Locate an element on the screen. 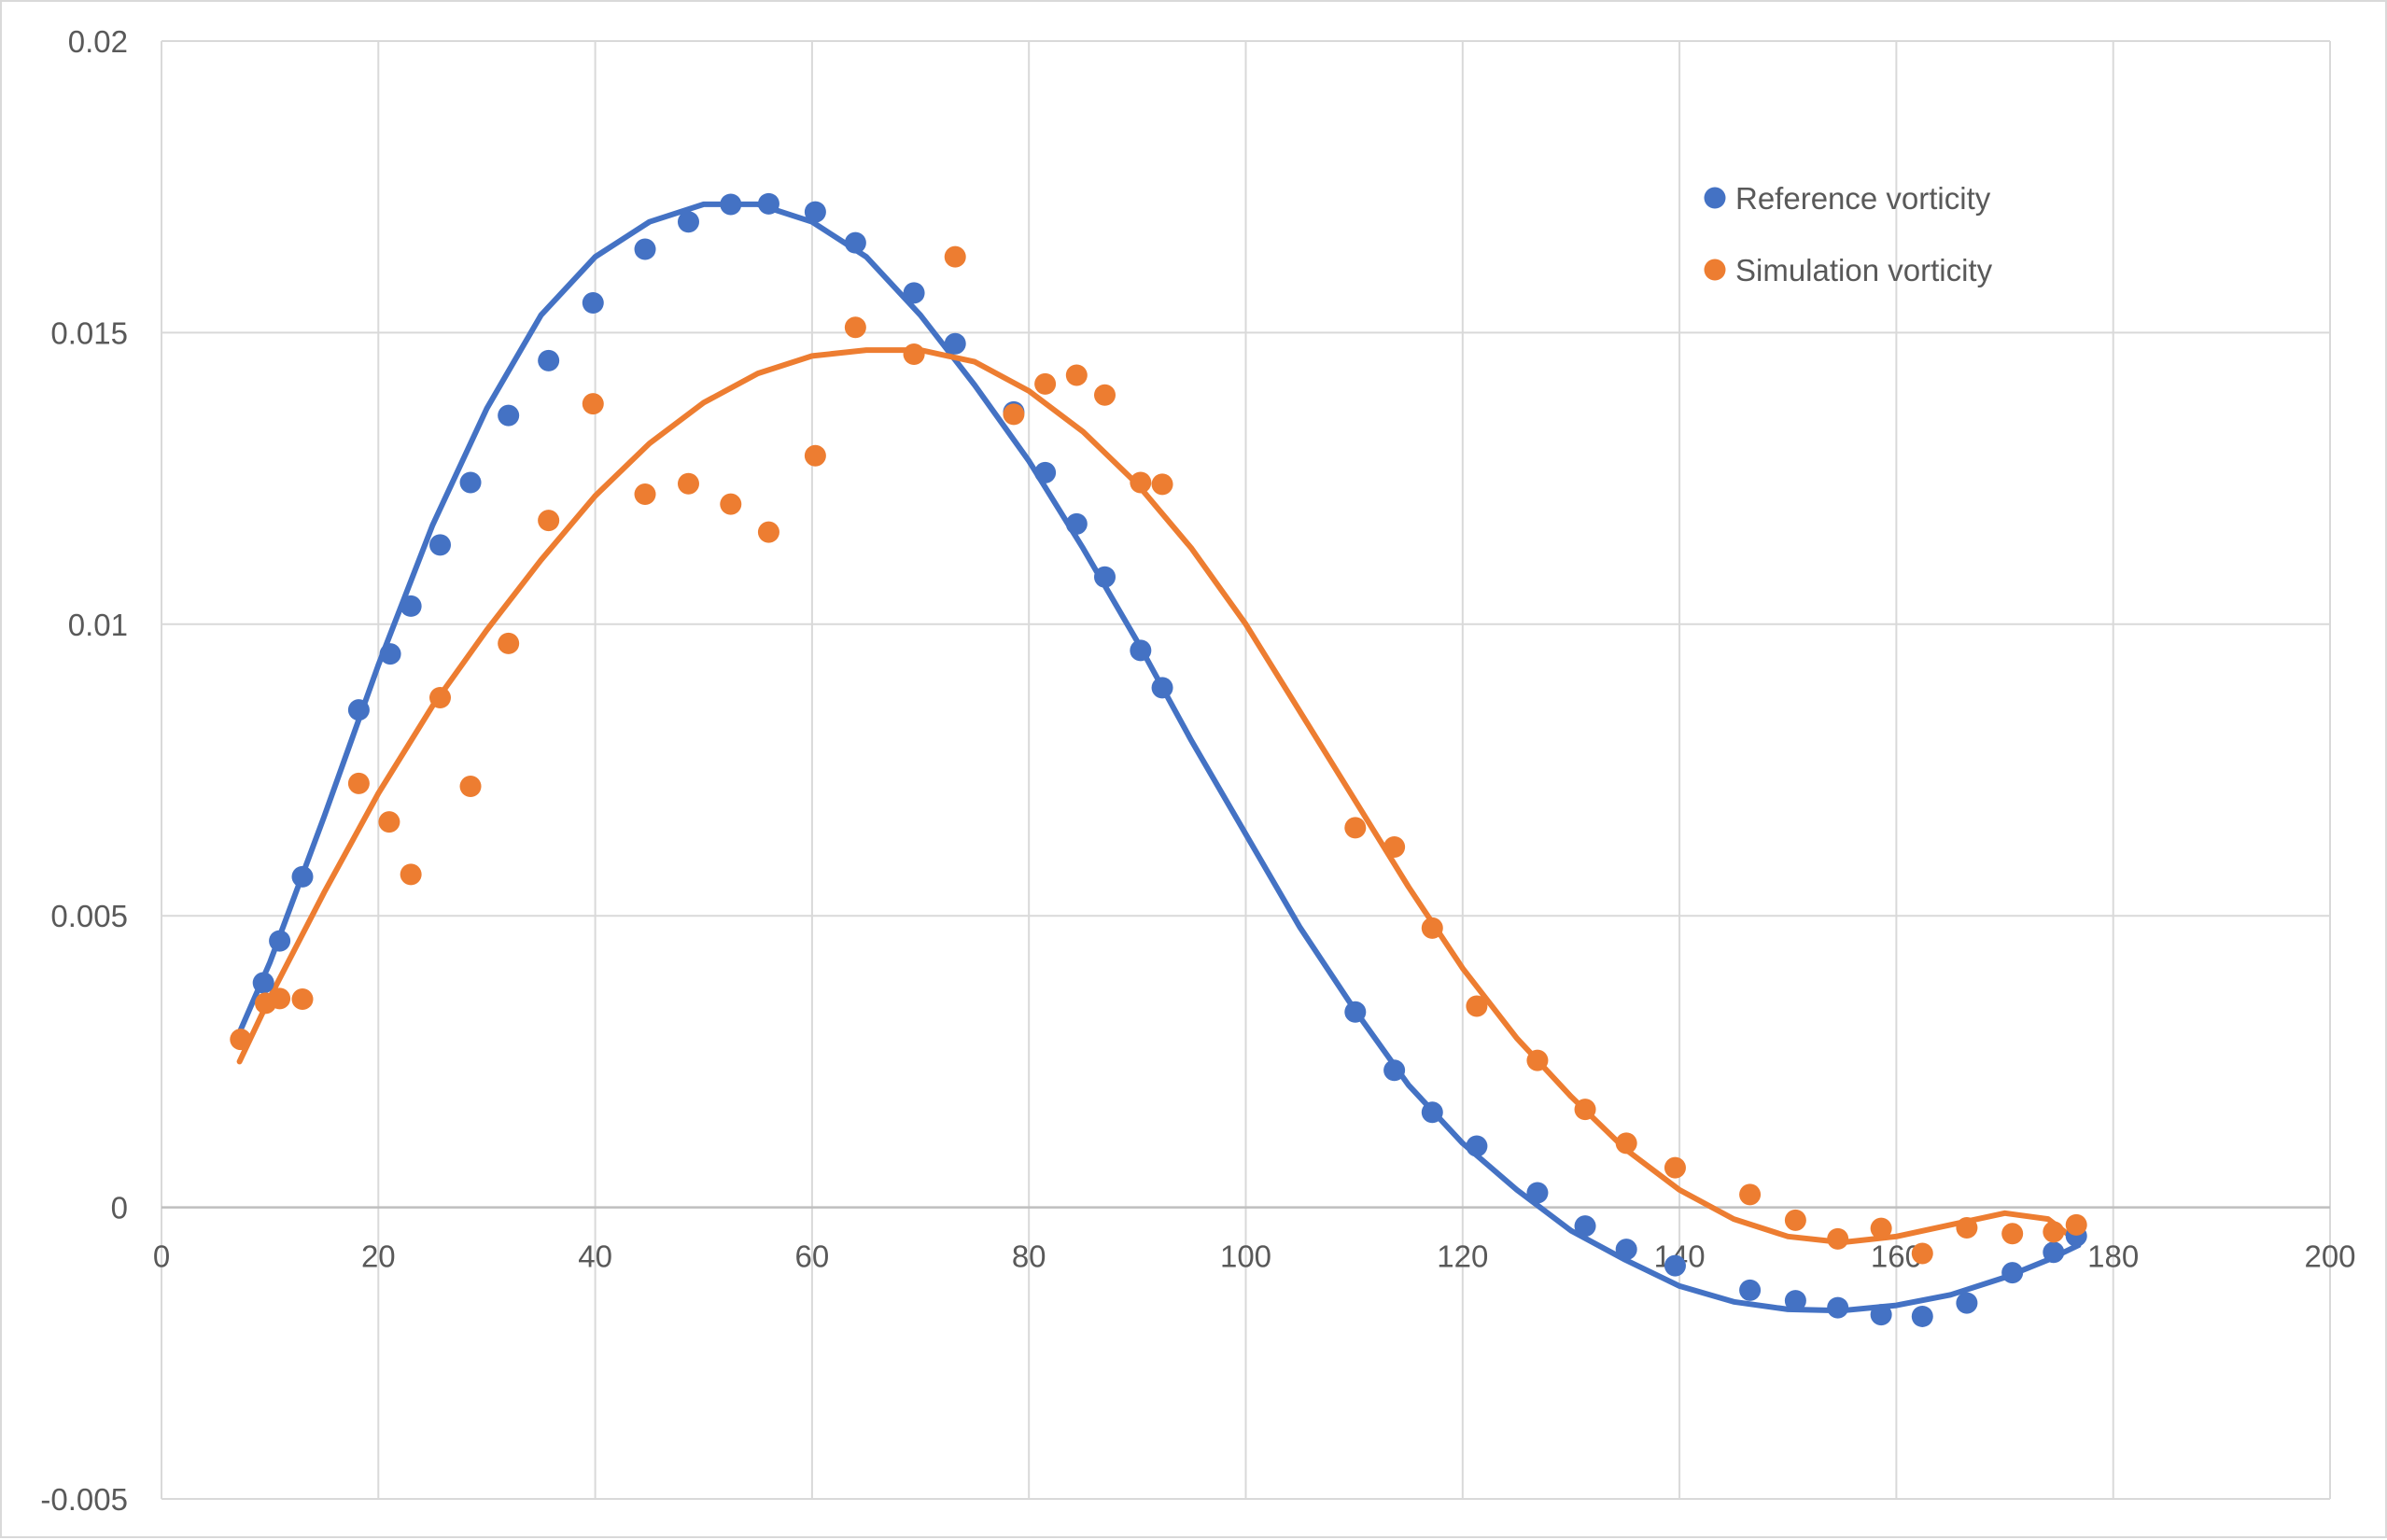 The width and height of the screenshot is (2387, 1540). y-tick-label: 0.005 is located at coordinates (89, 916).